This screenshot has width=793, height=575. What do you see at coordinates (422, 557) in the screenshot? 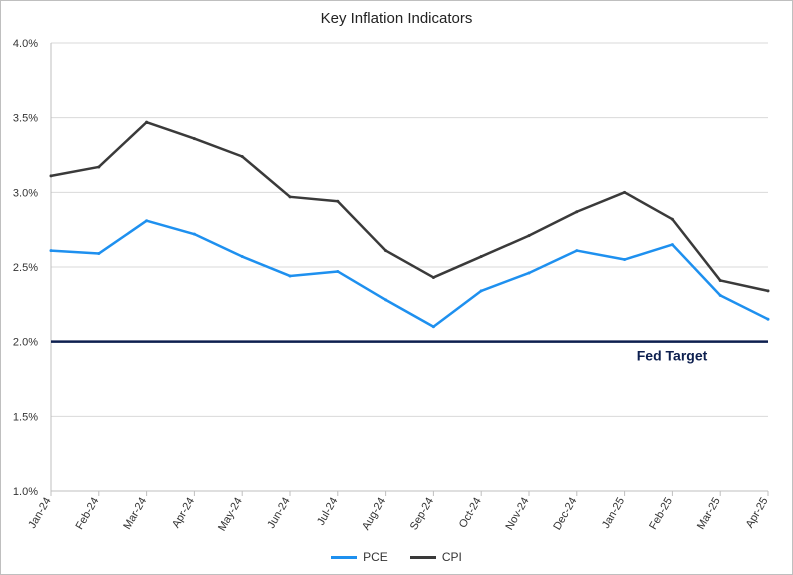
I see `legend-swatch-cpi` at bounding box center [422, 557].